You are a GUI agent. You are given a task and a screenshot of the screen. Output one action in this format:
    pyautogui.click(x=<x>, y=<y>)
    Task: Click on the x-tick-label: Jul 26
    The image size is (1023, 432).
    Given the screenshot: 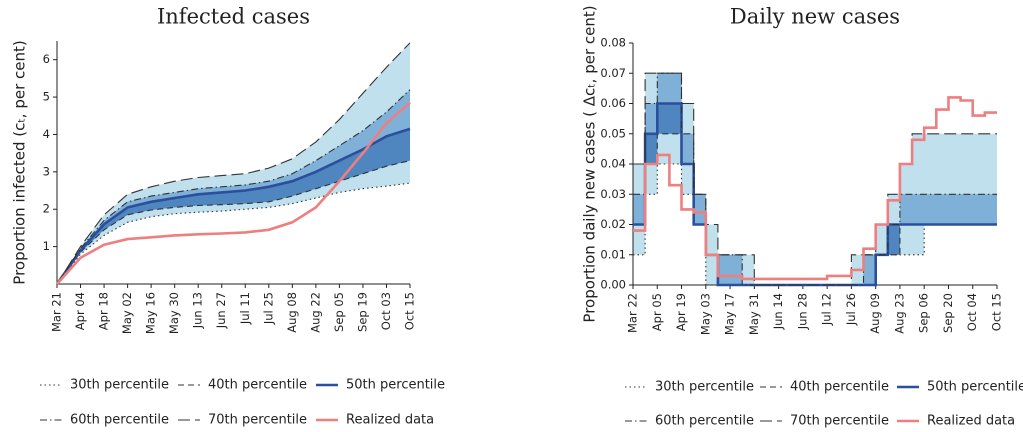 What is the action you would take?
    pyautogui.click(x=851, y=309)
    